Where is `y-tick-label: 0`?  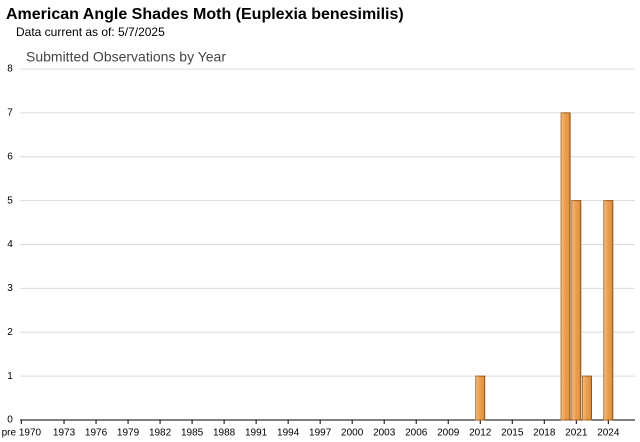
y-tick-label: 0 is located at coordinates (10, 420).